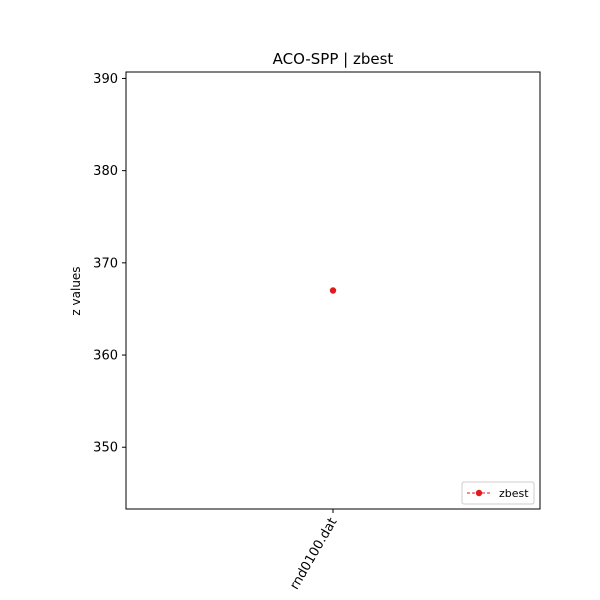 This screenshot has height=600, width=600. I want to click on y-tick-label: 350, so click(105, 448).